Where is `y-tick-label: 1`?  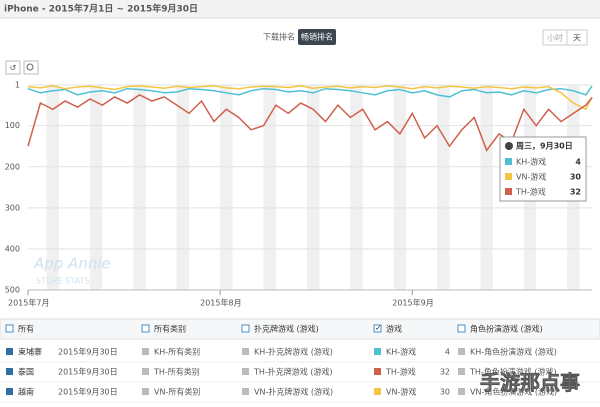 y-tick-label: 1 is located at coordinates (17, 85).